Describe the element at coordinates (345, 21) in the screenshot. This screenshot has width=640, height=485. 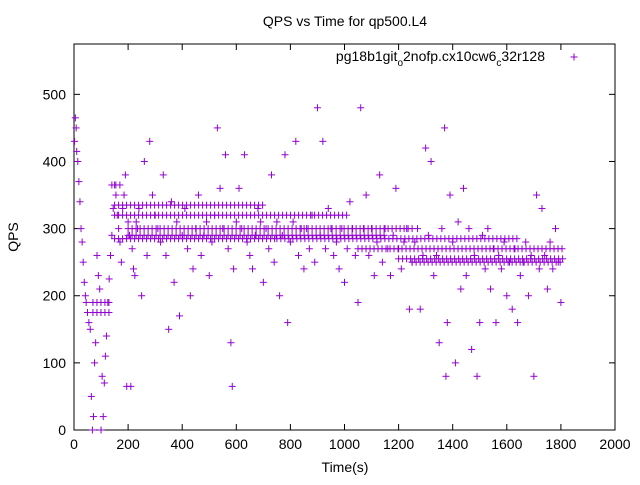
I see `chart-title: QPS vs Time for qp500.L4` at that location.